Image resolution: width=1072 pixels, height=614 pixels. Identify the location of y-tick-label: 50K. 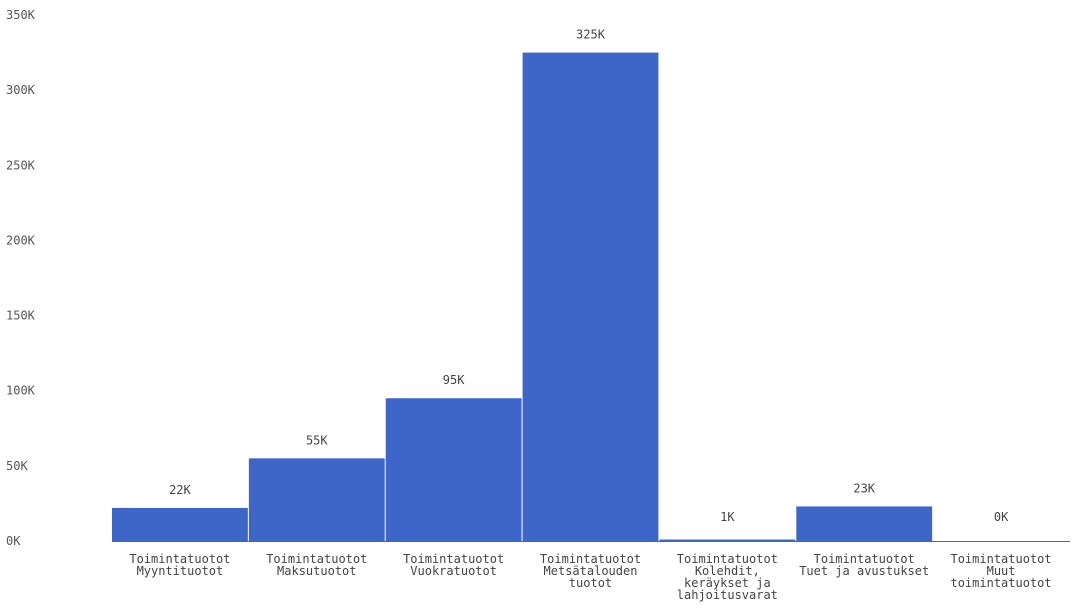
(17, 466).